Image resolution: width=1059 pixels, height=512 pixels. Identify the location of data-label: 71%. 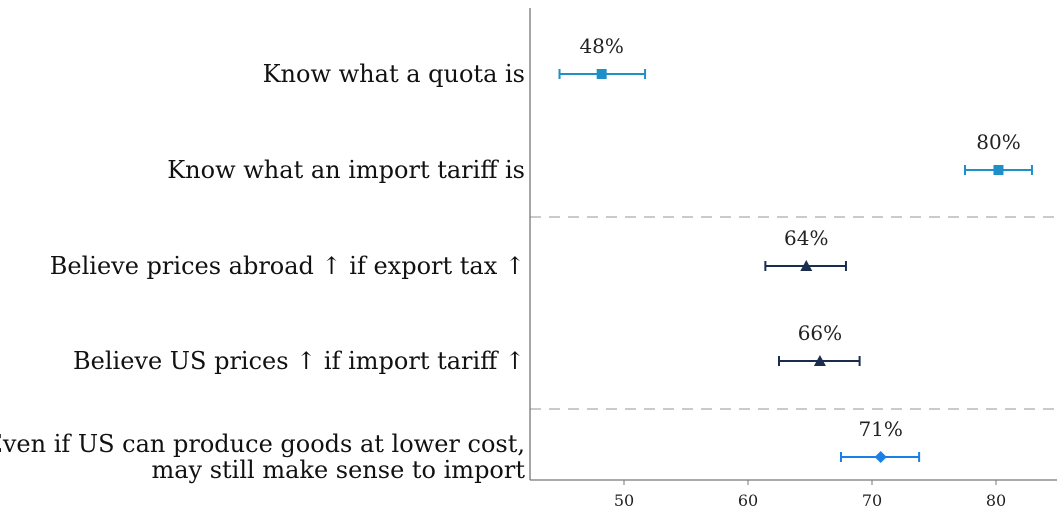
(880, 429).